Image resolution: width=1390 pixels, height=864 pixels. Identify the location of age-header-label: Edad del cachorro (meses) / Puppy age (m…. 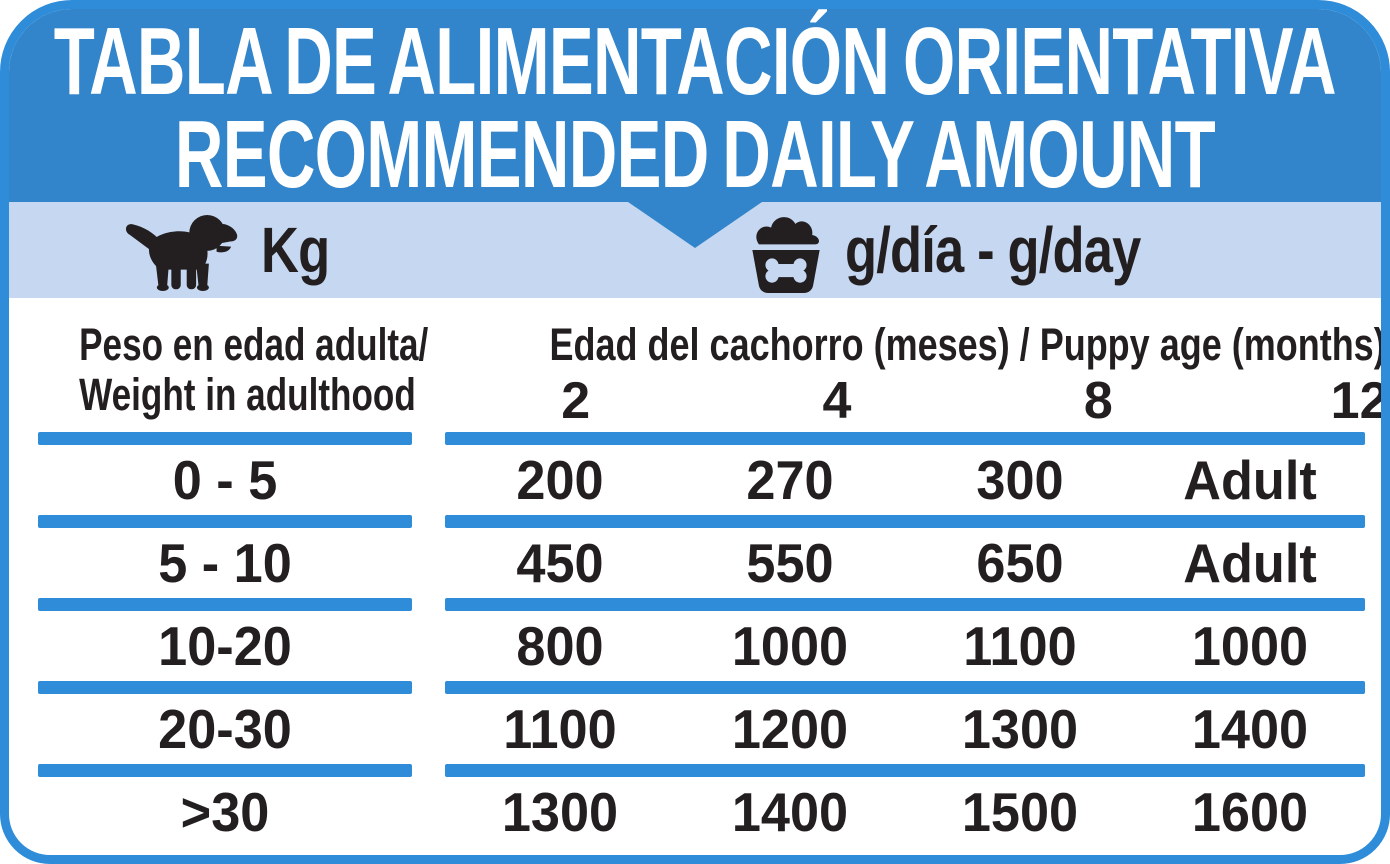
(967, 344).